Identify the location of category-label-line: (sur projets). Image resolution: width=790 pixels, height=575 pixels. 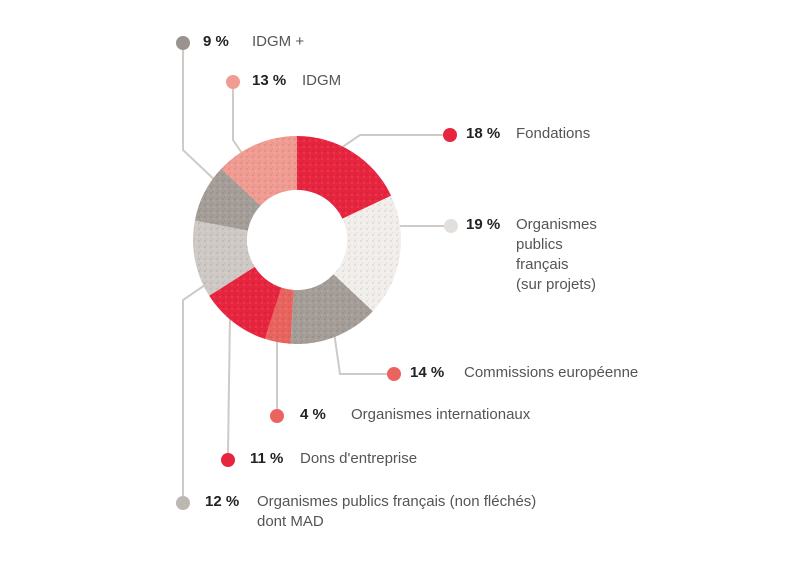
(556, 284).